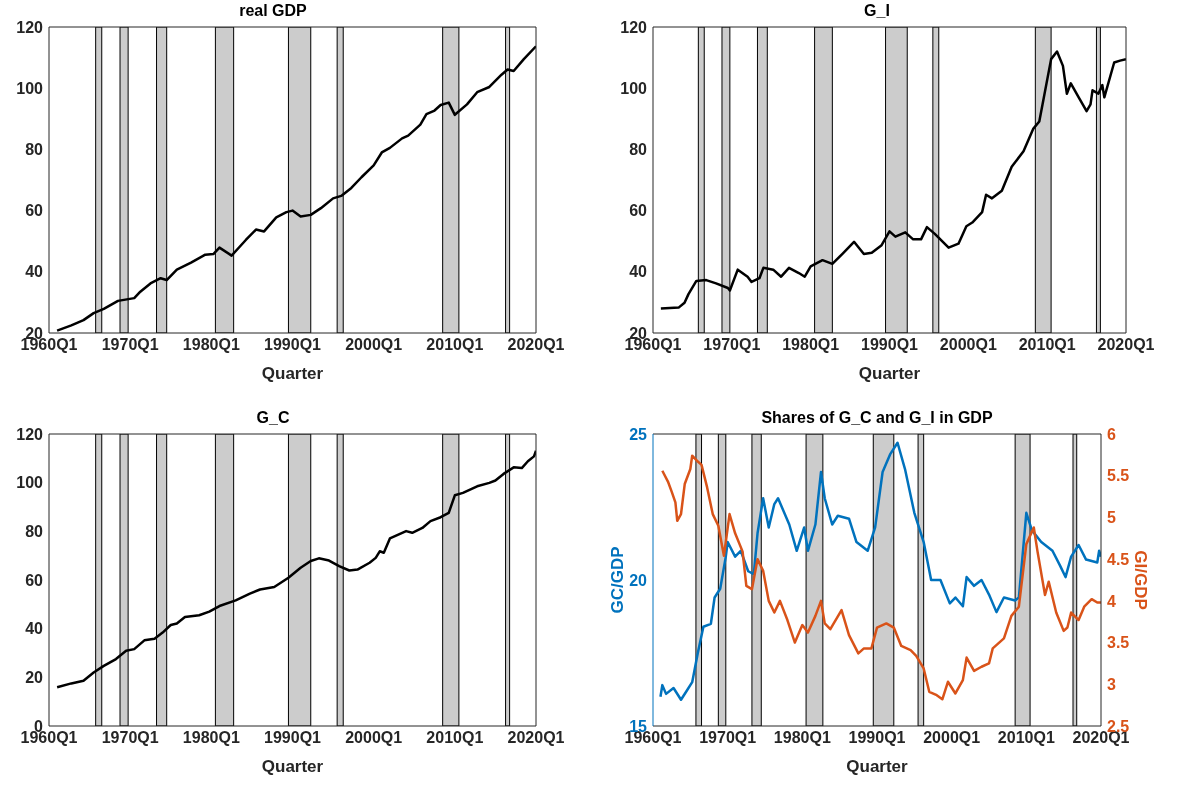 The image size is (1180, 787). Describe the element at coordinates (1111, 434) in the screenshot. I see `y2-tick-label: 6` at that location.